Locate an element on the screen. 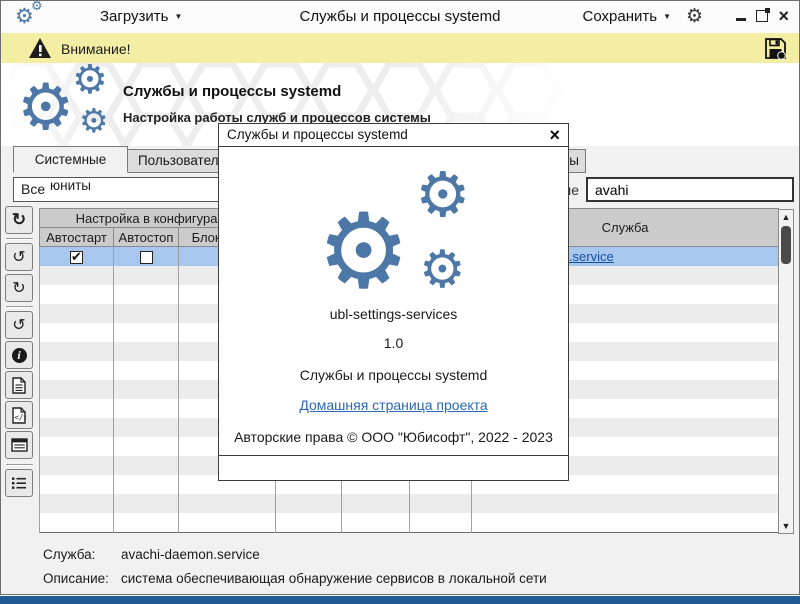 The height and width of the screenshot is (604, 800). dialog-app-name: ubl-settings-services is located at coordinates (393, 314).